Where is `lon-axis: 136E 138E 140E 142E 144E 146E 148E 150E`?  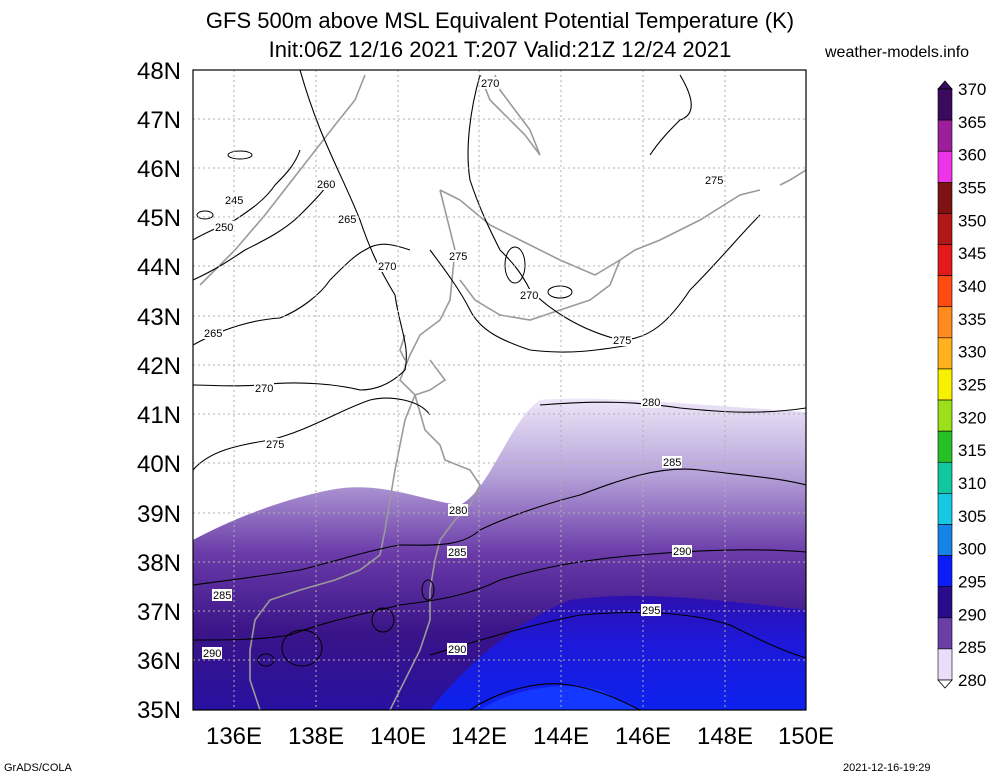
lon-axis: 136E 138E 140E 142E 144E 146E 148E 150E is located at coordinates (520, 736).